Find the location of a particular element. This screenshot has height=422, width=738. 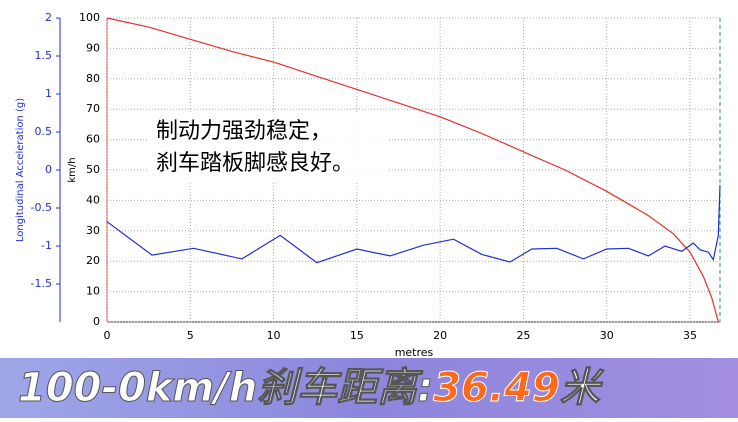

banner: 100-0km/h刹车距离:36.49米 is located at coordinates (311, 388).